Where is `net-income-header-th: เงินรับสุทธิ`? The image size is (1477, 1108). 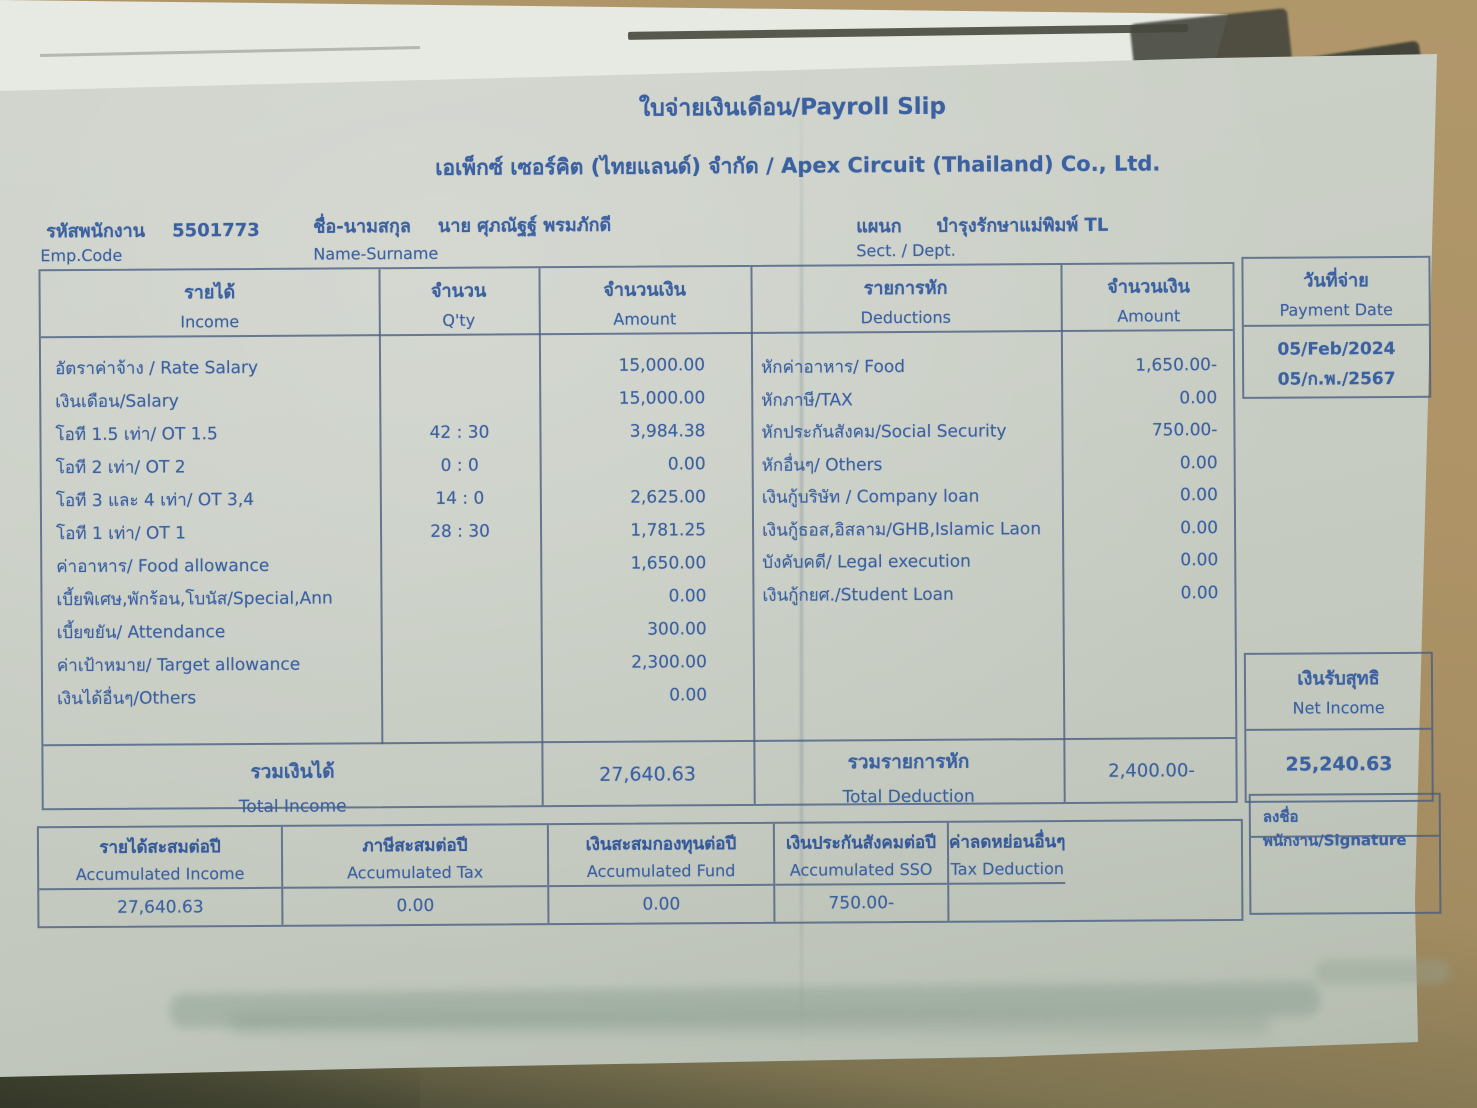 net-income-header-th: เงินรับสุทธิ is located at coordinates (1338, 679).